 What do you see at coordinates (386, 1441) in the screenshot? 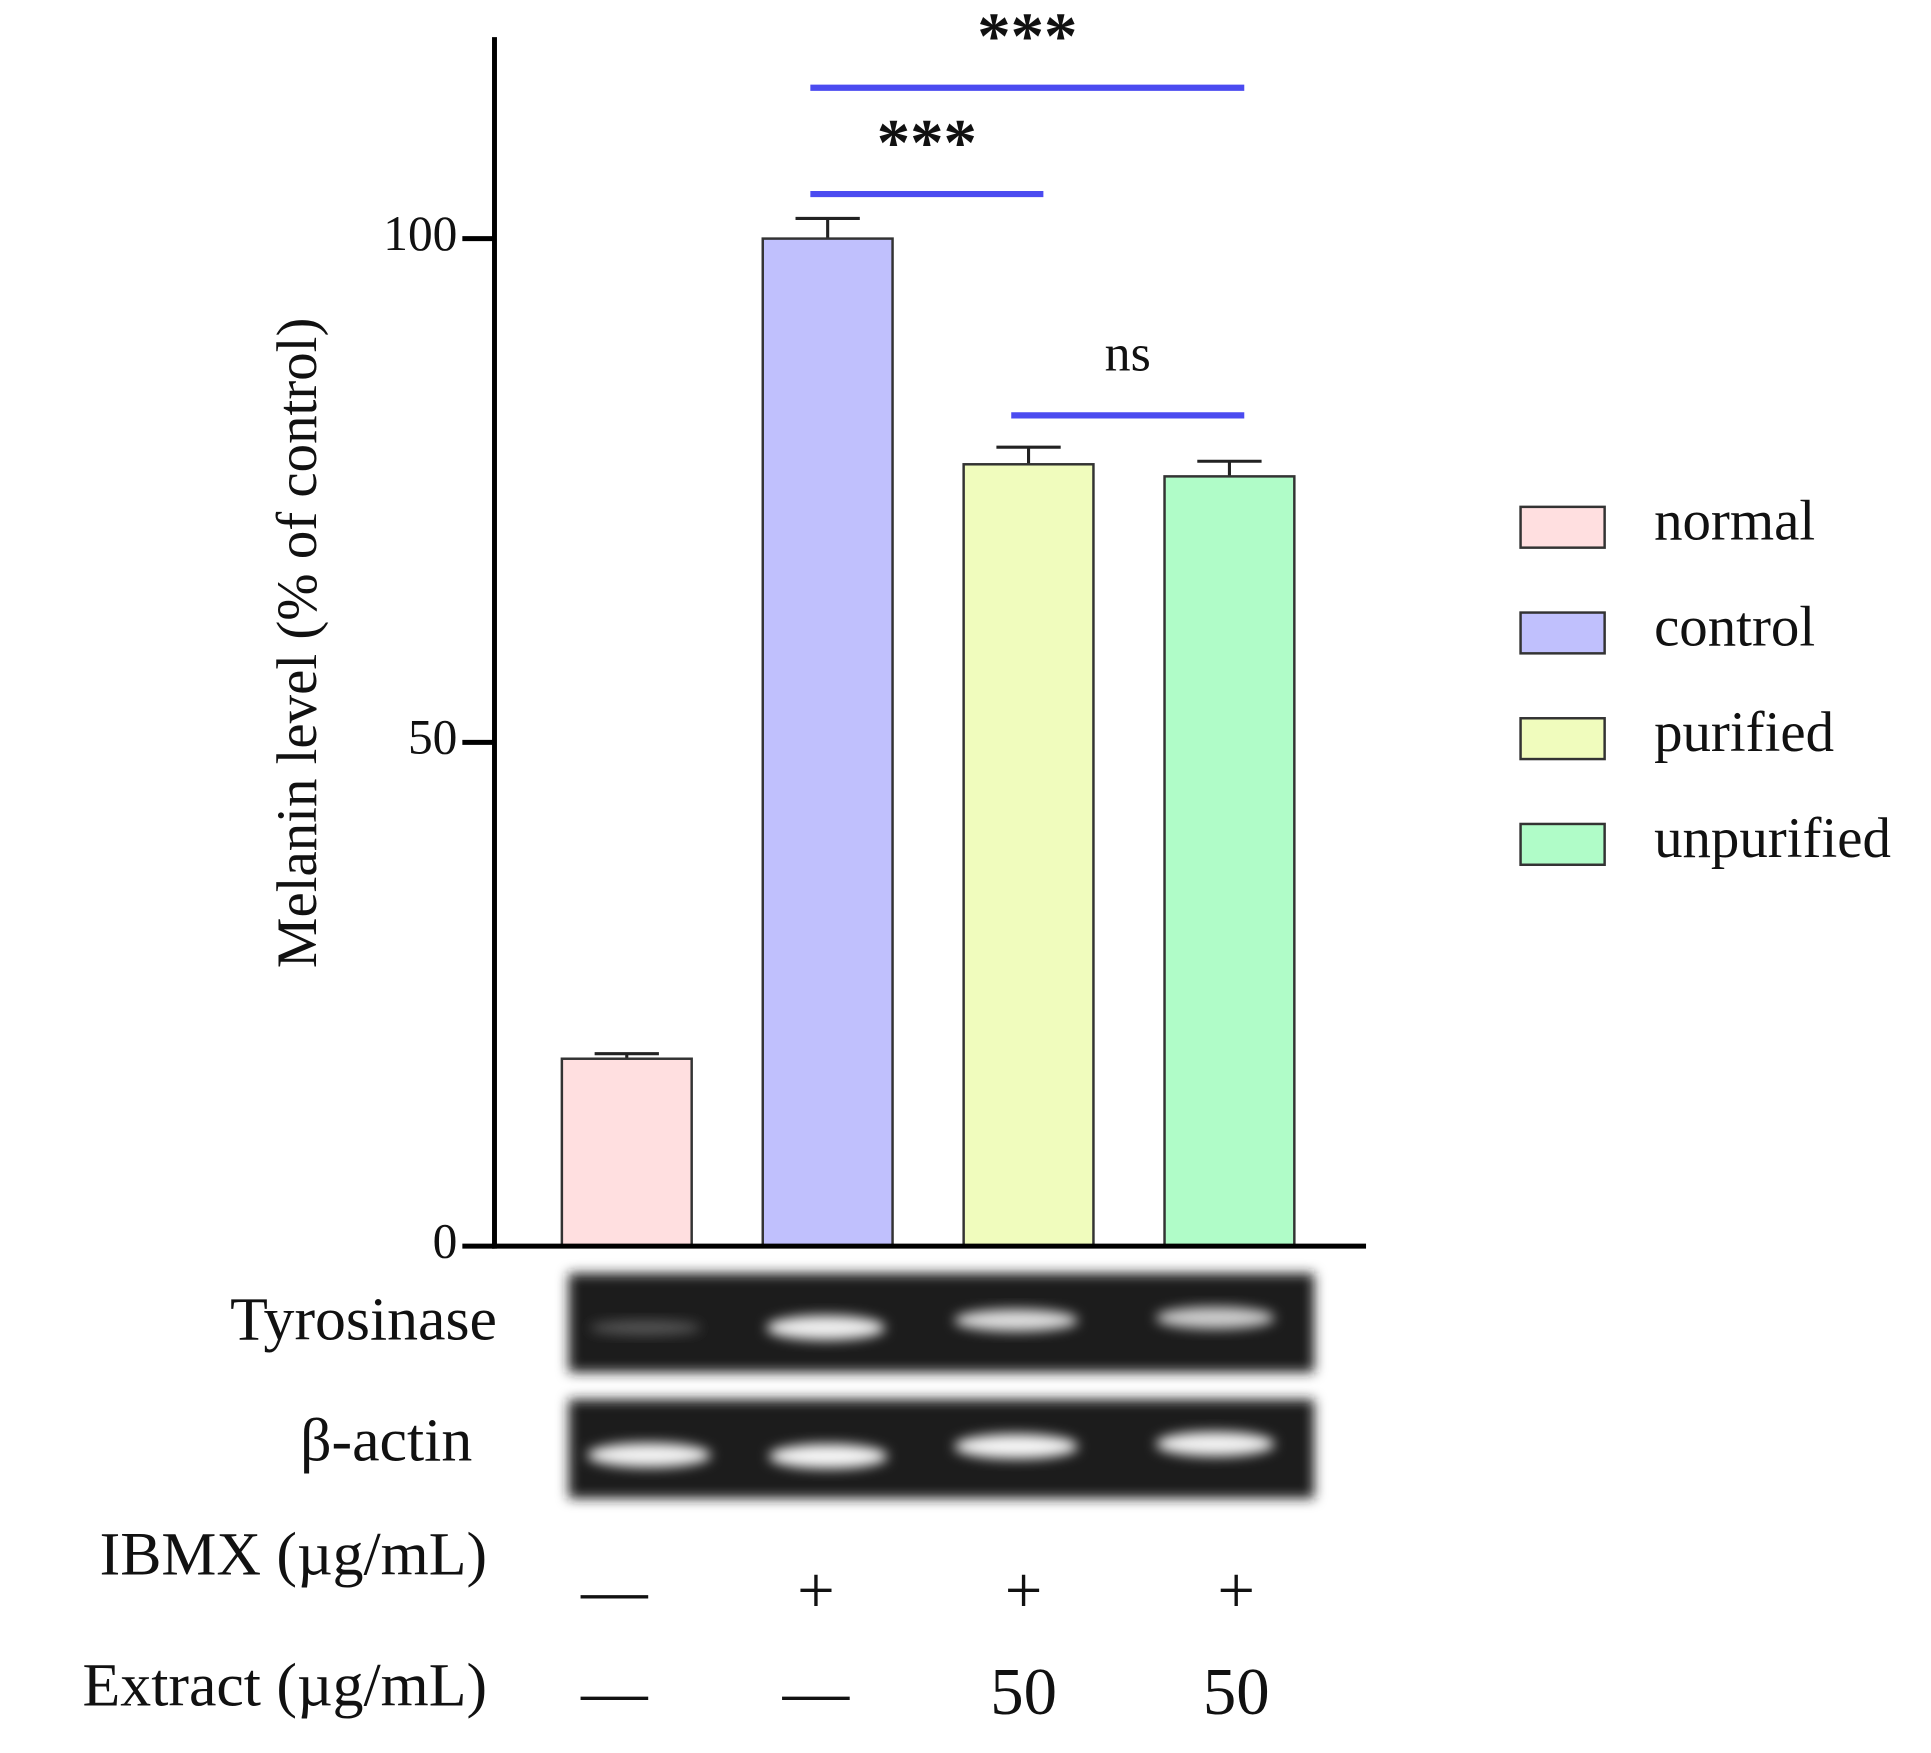
I see `blot-label: β-actin` at bounding box center [386, 1441].